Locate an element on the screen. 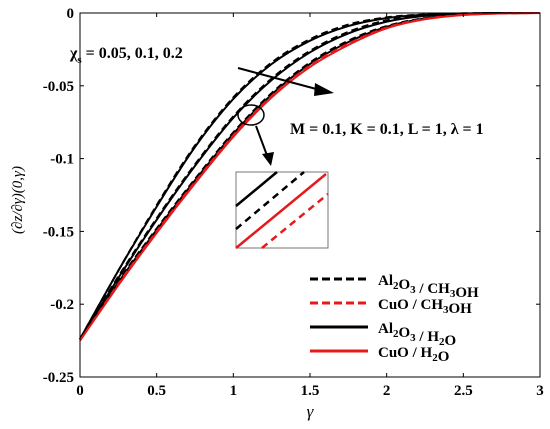 Image resolution: width=550 pixels, height=429 pixels. inset-black-dashed is located at coordinates (270, 200).